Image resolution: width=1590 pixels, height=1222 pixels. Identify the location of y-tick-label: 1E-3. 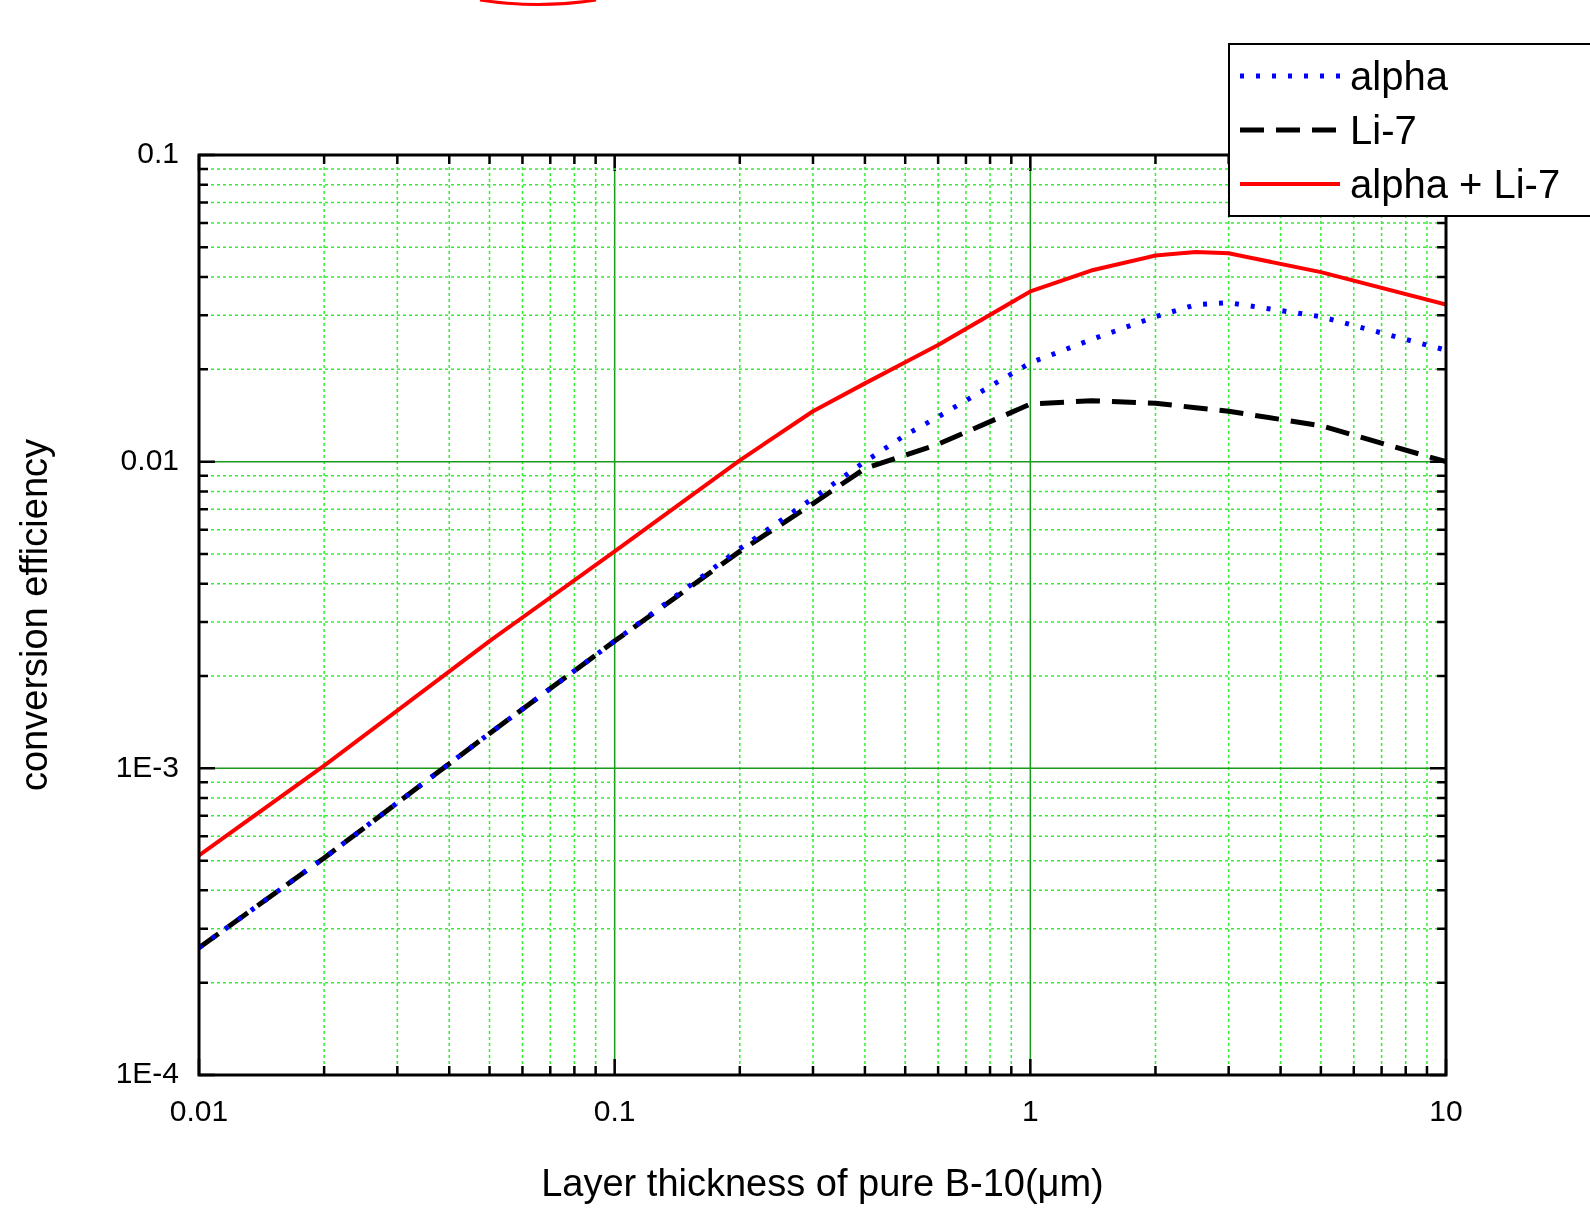
(147, 766).